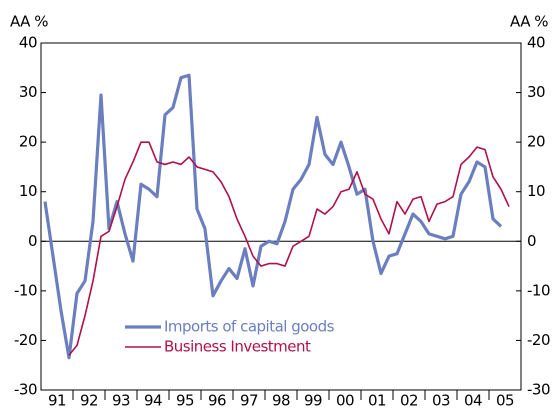 The image size is (558, 412). Describe the element at coordinates (217, 401) in the screenshot. I see `x-tick-label: 96` at that location.